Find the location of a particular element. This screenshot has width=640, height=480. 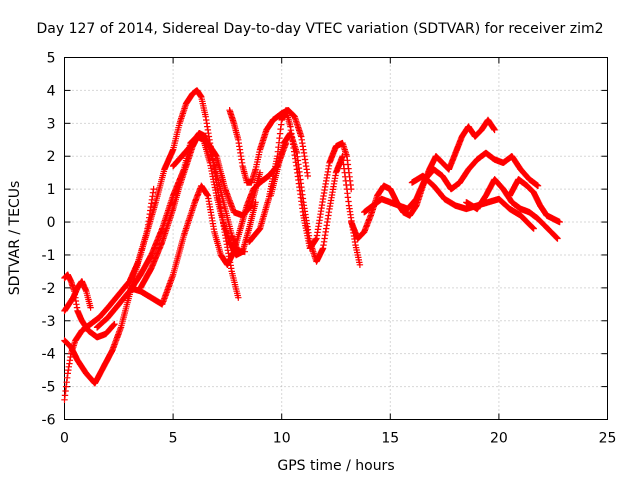

x-tick-label: 25 is located at coordinates (608, 439).